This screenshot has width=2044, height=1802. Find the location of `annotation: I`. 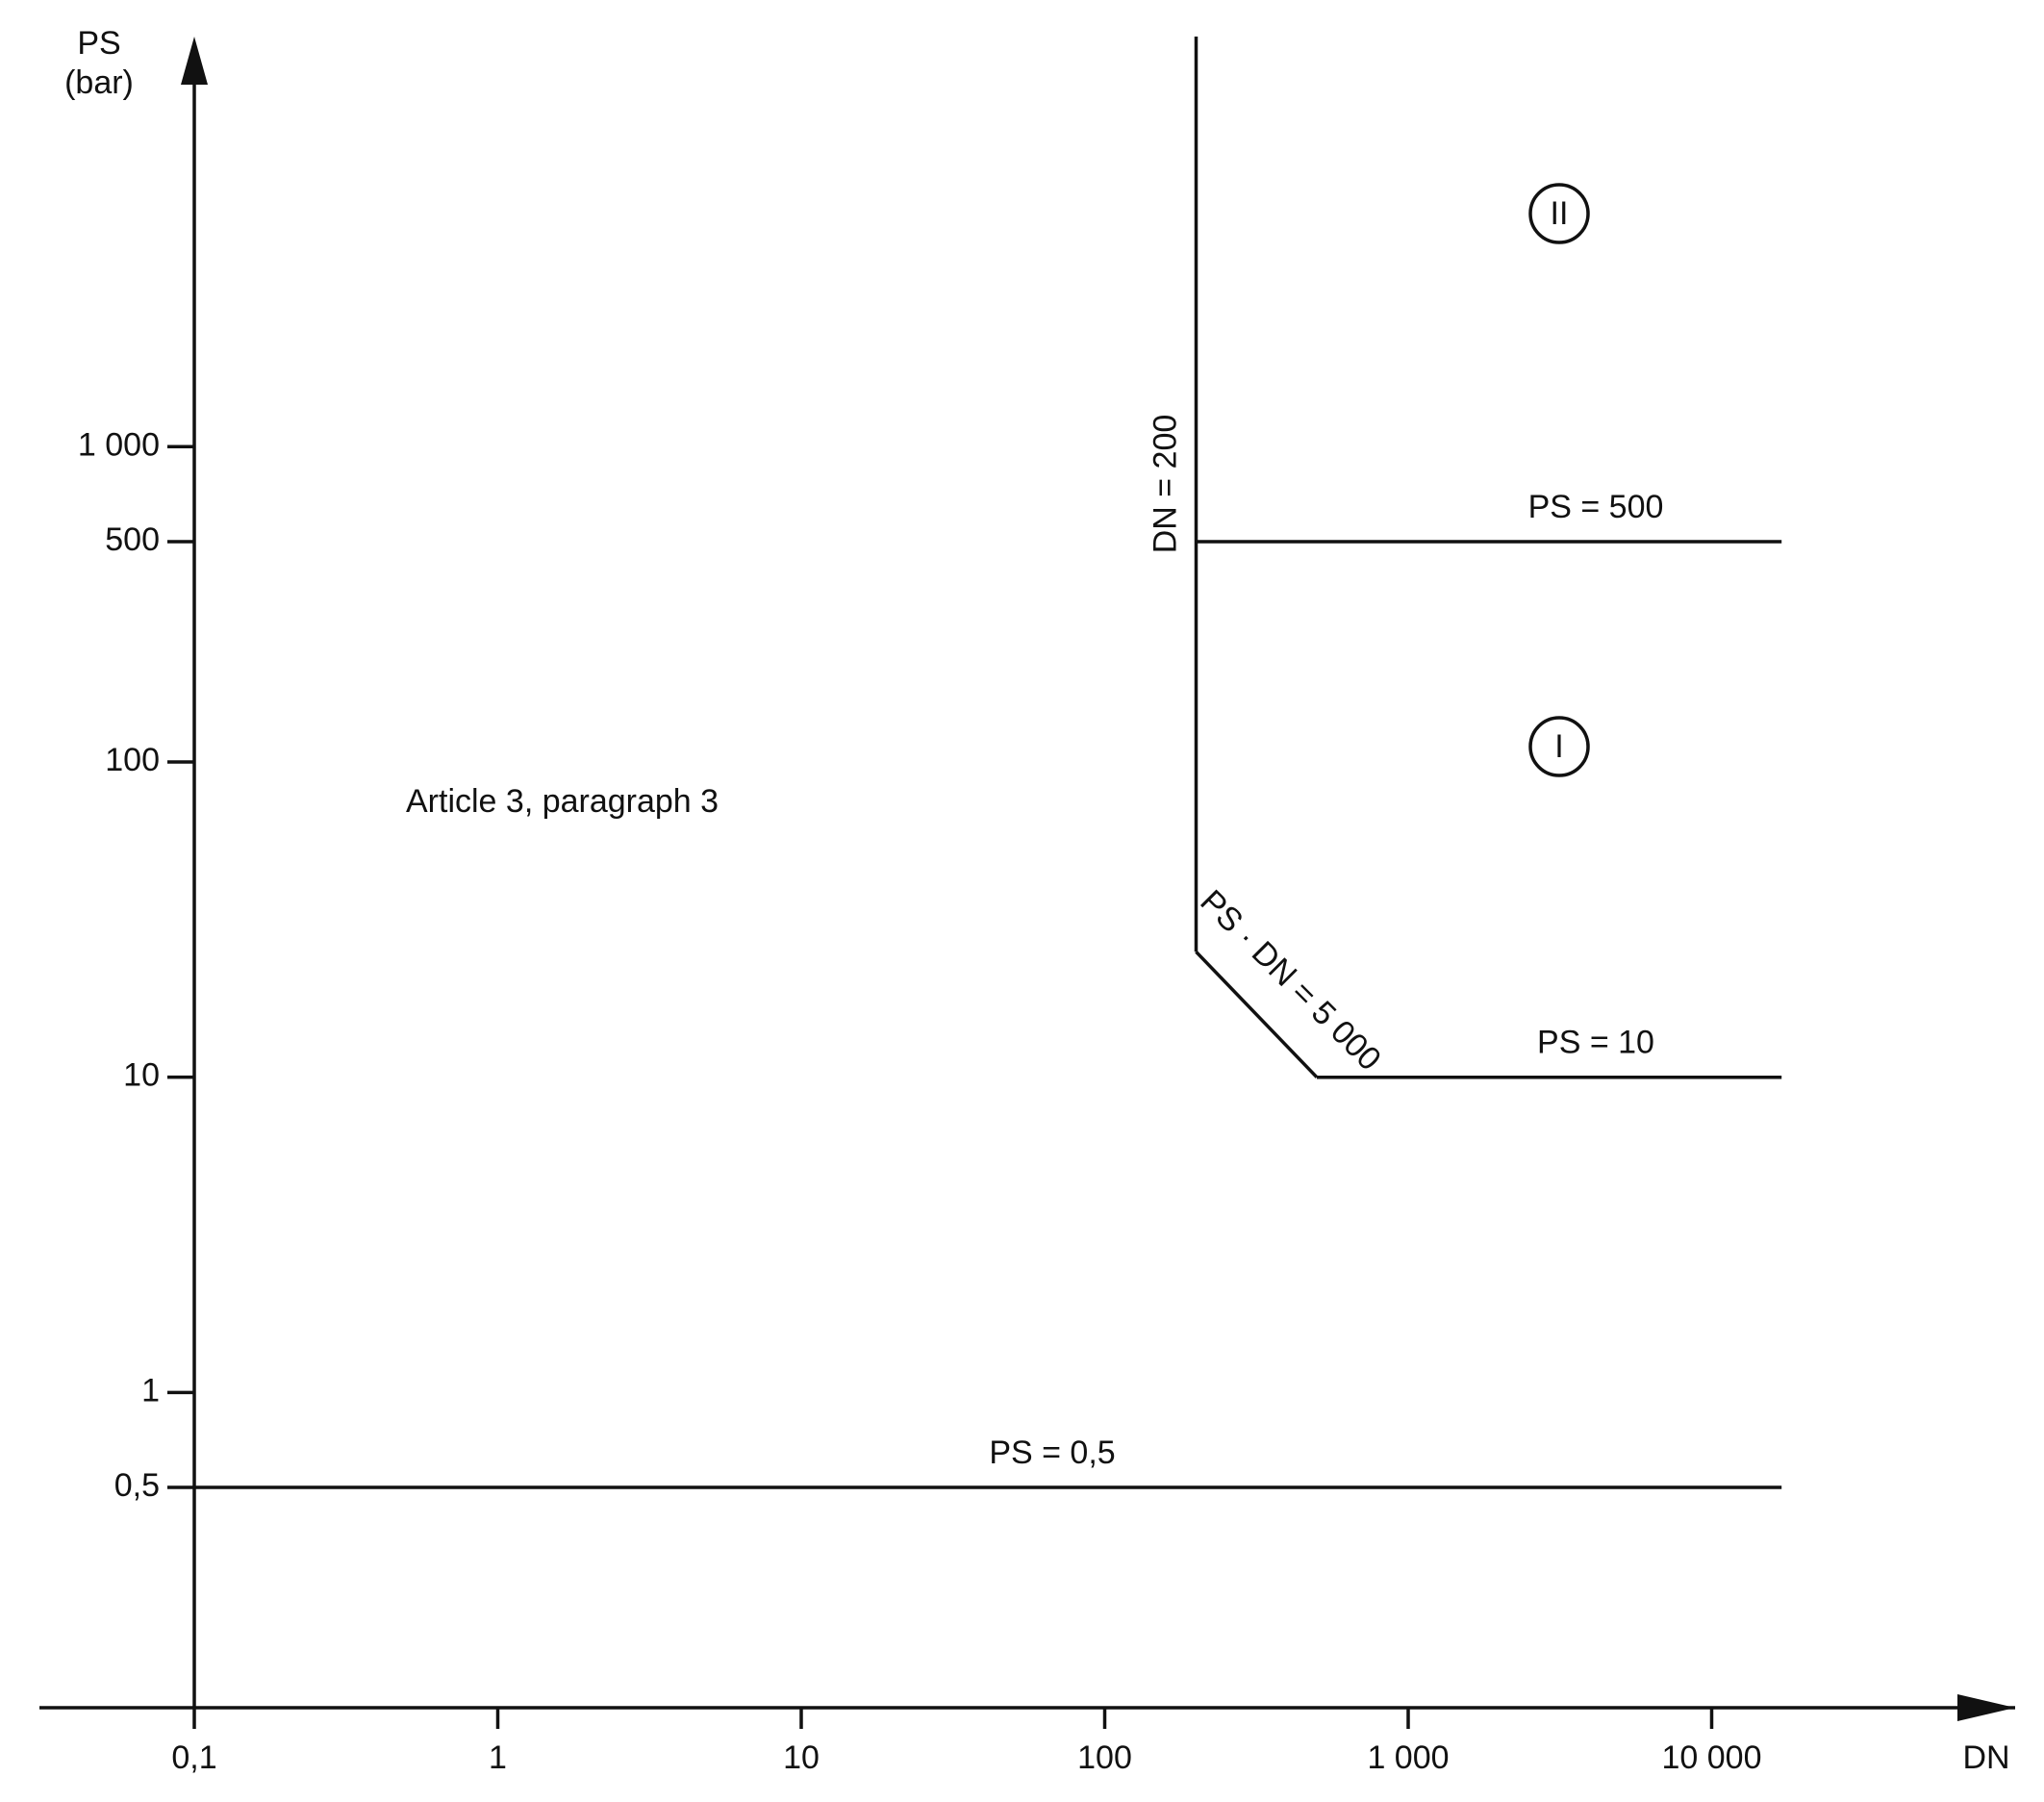

annotation: I is located at coordinates (1559, 746).